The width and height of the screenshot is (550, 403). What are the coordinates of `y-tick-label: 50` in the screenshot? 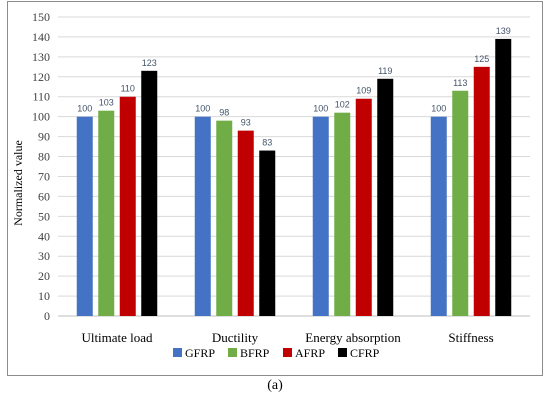 It's located at (44, 216).